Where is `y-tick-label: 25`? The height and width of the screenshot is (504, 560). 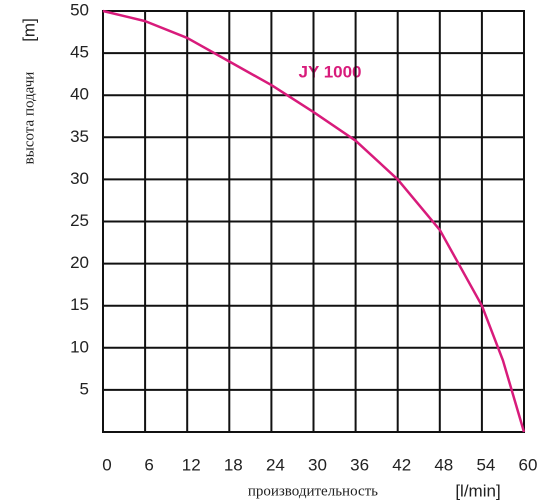
y-tick-label: 25 is located at coordinates (79, 220).